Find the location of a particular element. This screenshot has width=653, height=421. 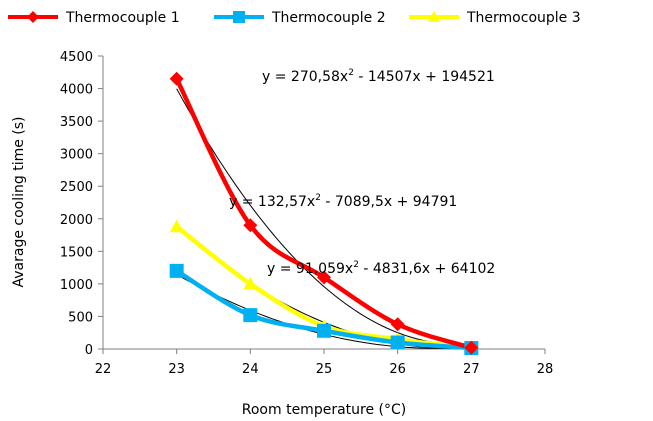

y-tick-label: 3500 is located at coordinates (76, 122).